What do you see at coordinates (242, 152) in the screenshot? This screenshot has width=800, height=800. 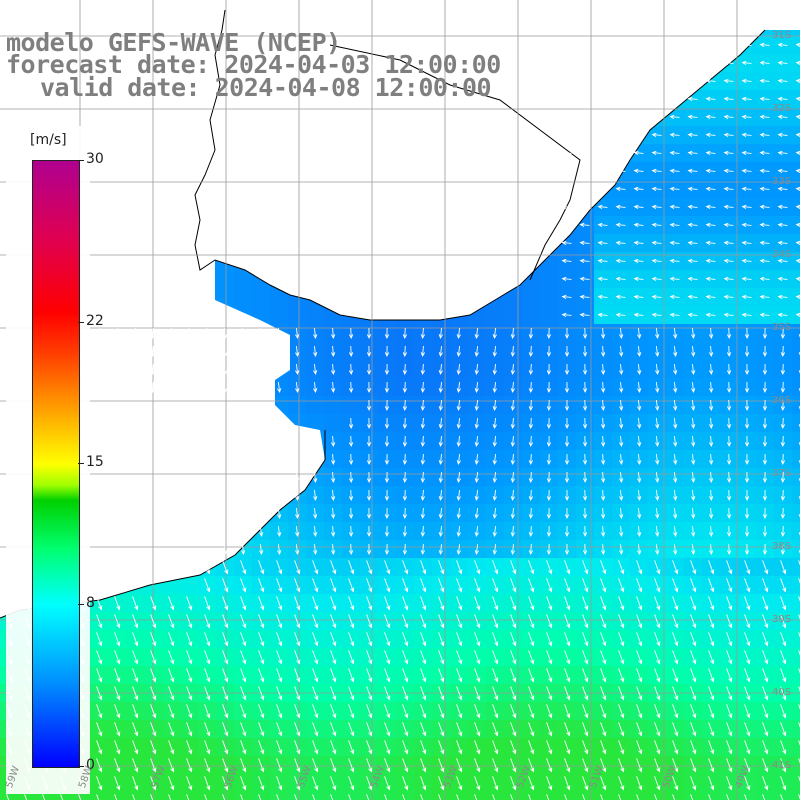 I see `coastline-estuary` at bounding box center [242, 152].